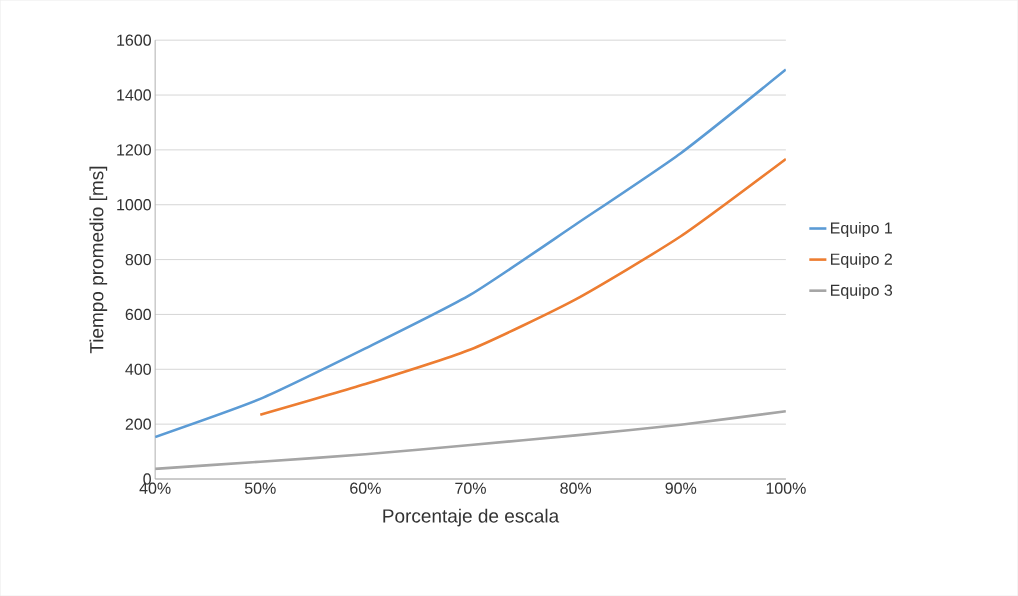  Describe the element at coordinates (138, 314) in the screenshot. I see `y-tick-label: 600` at that location.